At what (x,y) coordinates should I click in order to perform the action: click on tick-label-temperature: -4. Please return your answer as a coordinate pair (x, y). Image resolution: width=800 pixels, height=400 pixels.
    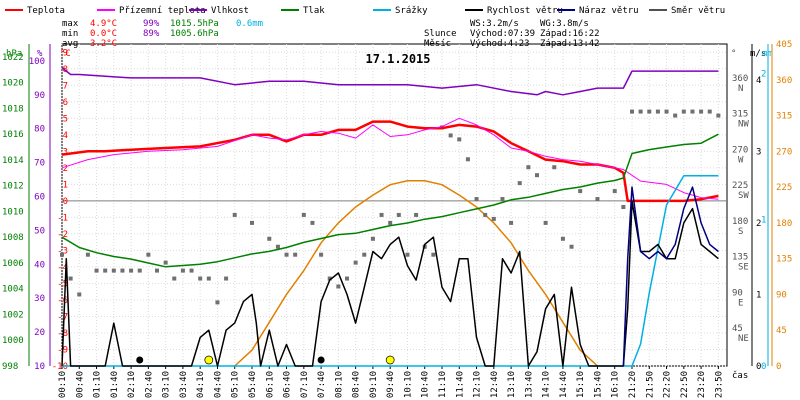
    Looking at the image, I should click on (62, 268).